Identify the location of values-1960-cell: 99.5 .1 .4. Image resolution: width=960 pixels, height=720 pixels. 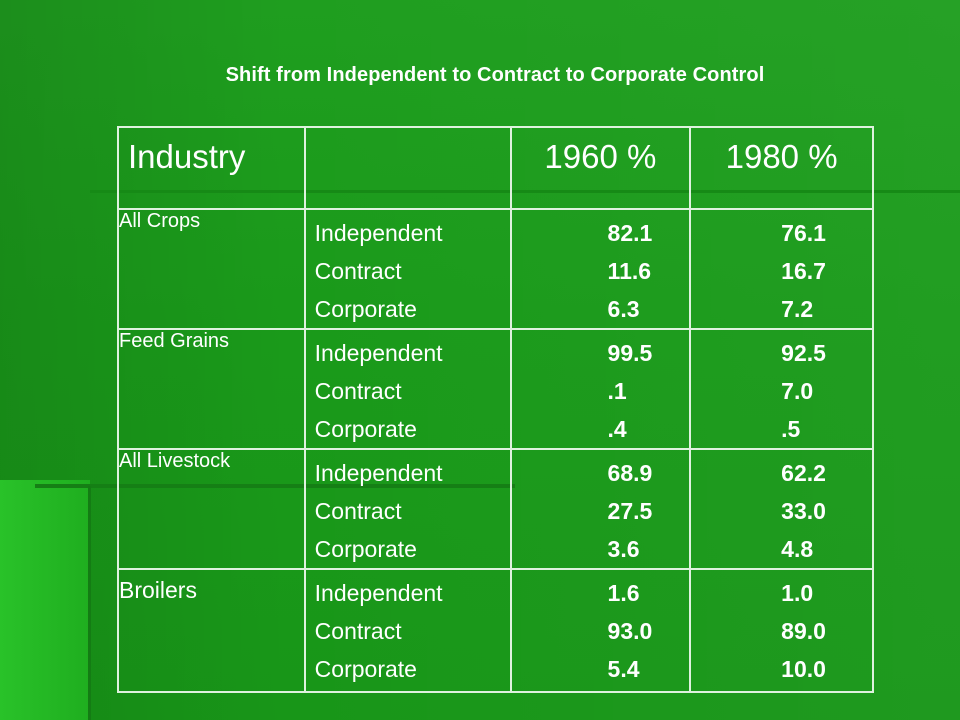
(600, 389).